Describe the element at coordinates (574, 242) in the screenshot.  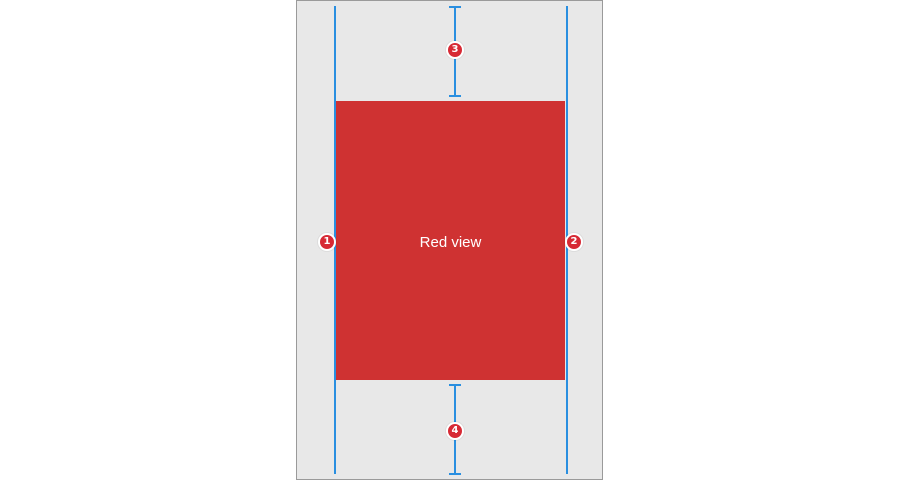
I see `constraint-marker-2: 2` at that location.